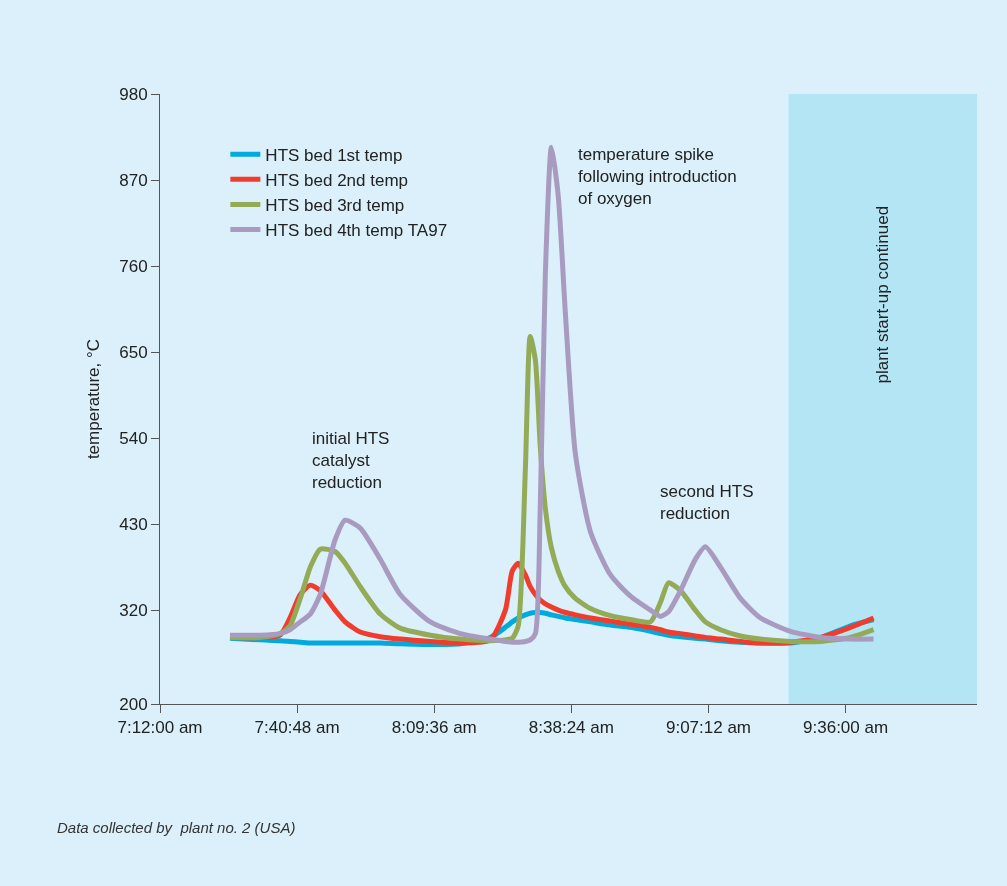 The image size is (1007, 886). I want to click on y-tick-label: 200, so click(133, 704).